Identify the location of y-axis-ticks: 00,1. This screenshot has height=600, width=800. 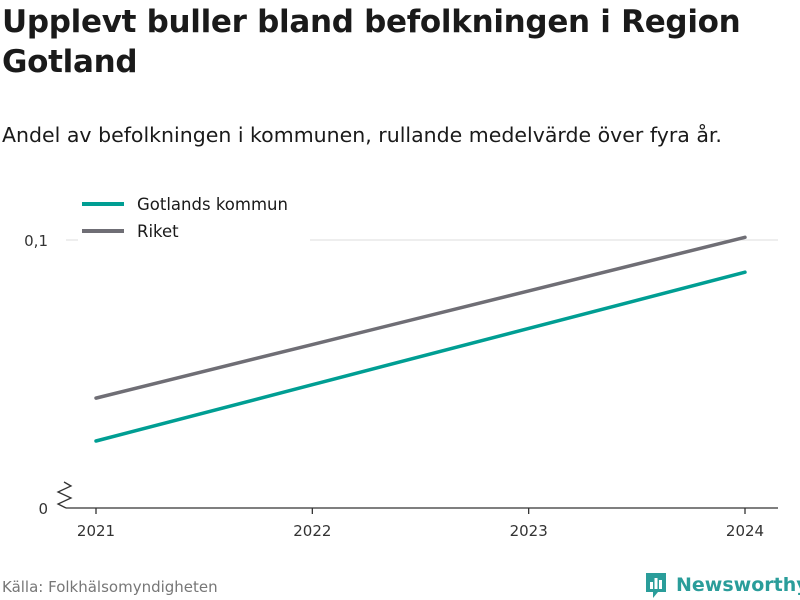
(36, 375).